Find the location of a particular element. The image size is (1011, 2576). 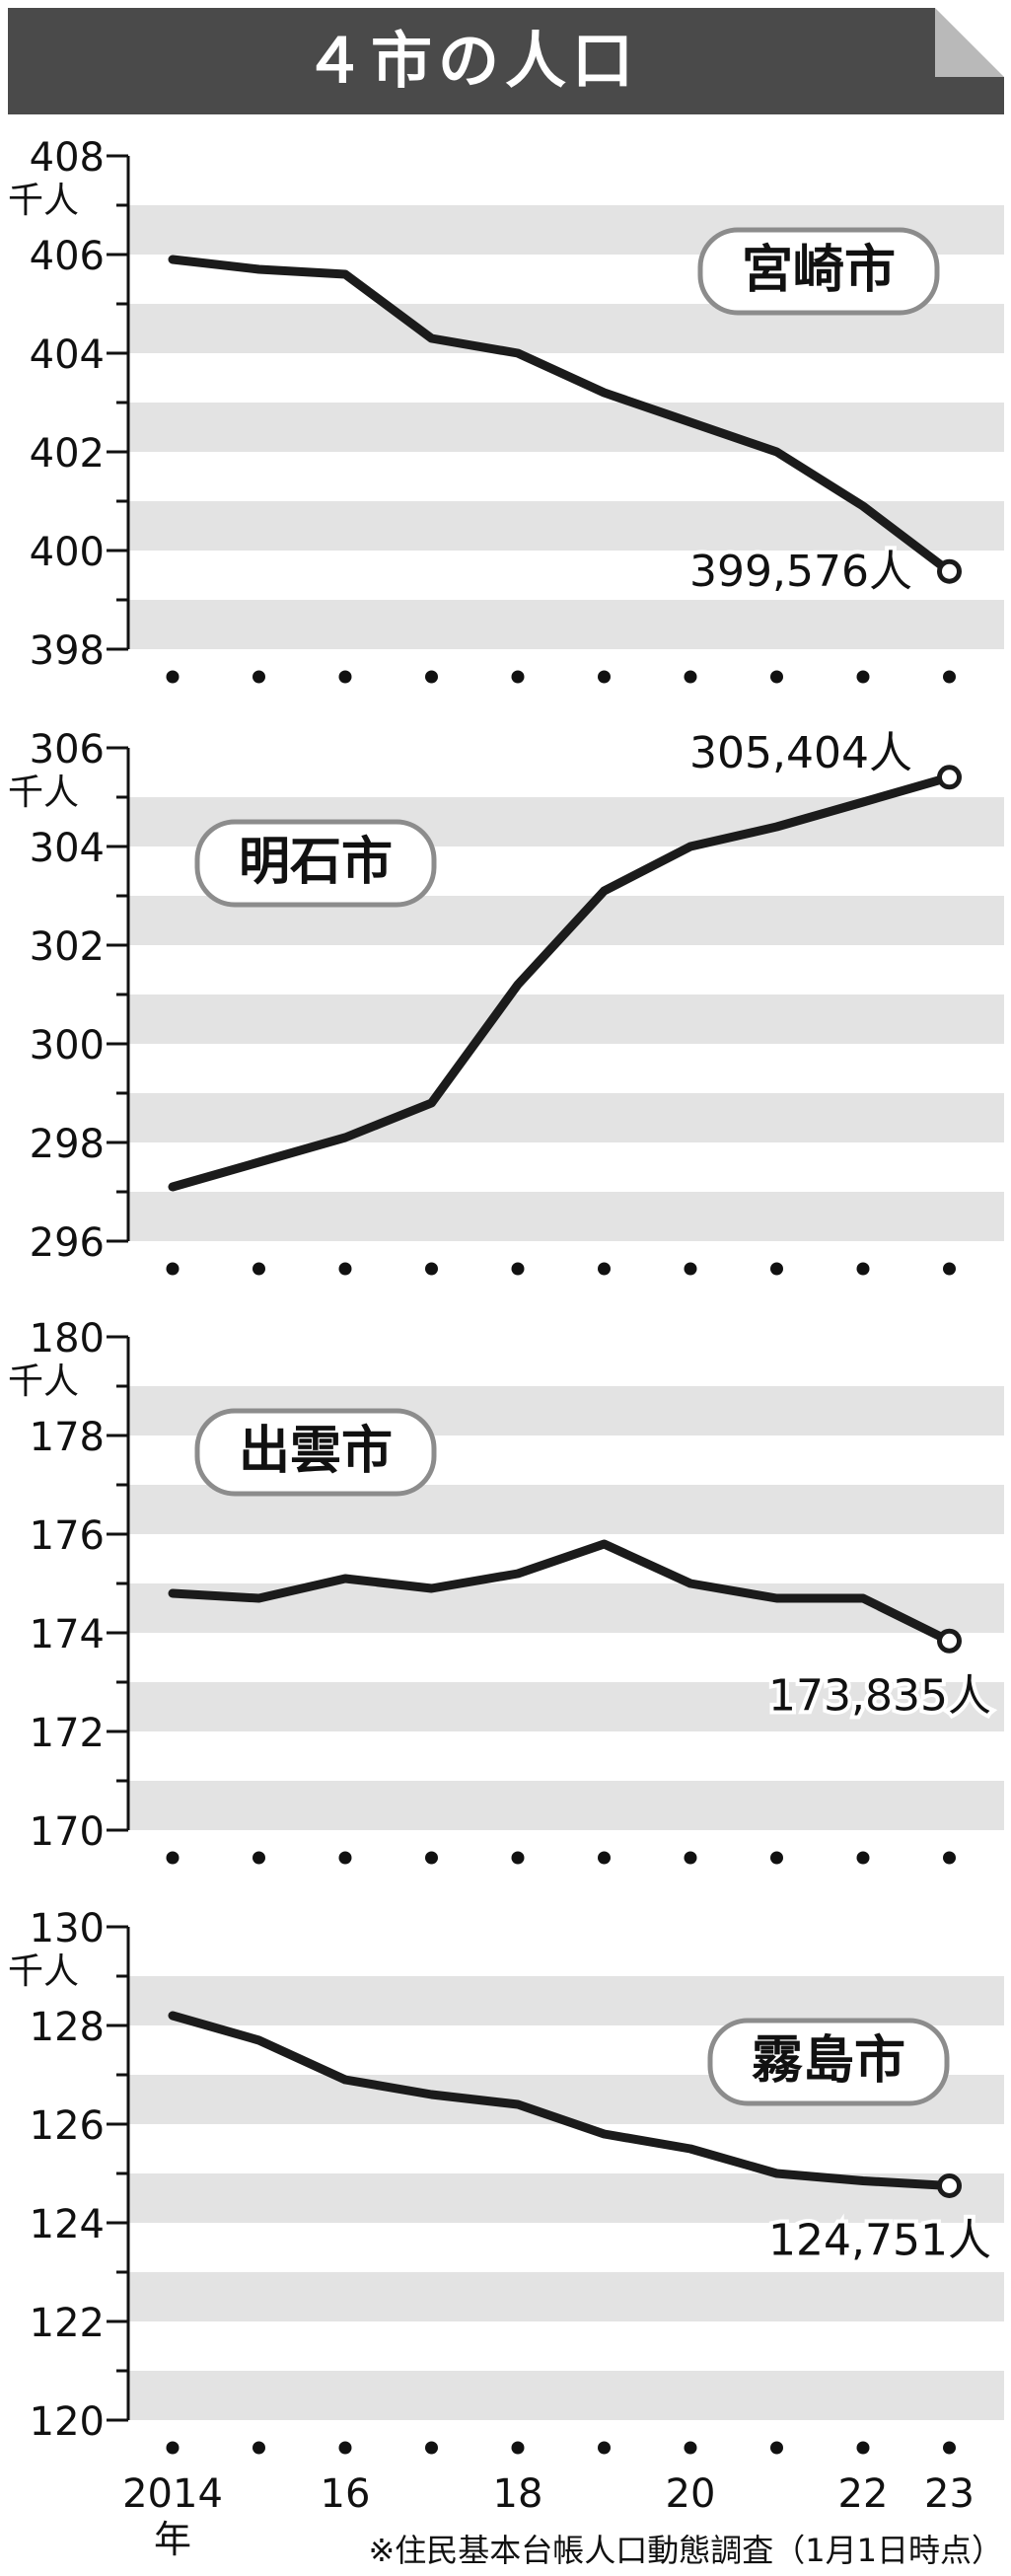

end-value-label: 399,576人 is located at coordinates (800, 572).